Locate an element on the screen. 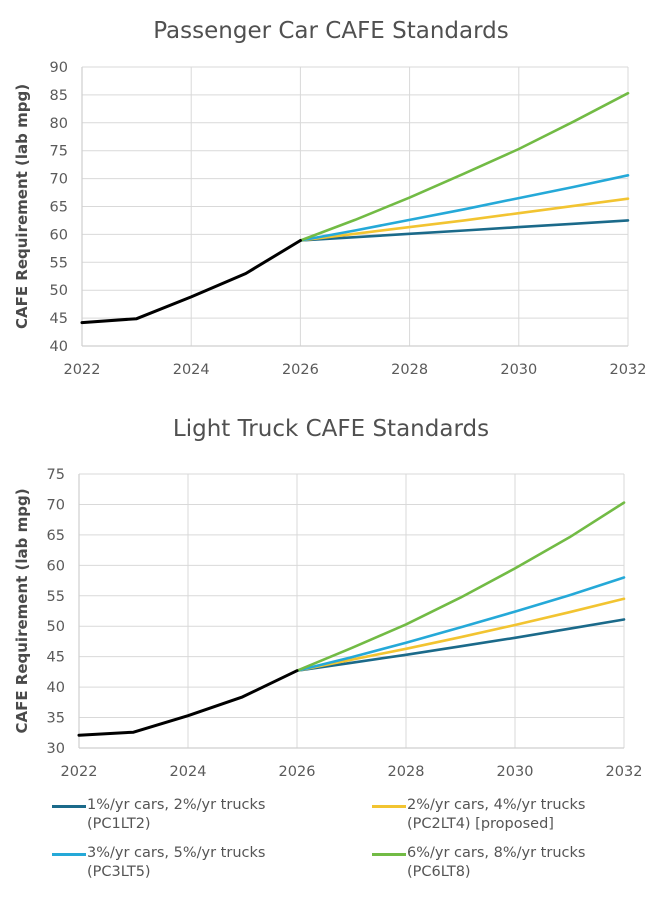  y-tick-label: 85 is located at coordinates (59, 96).